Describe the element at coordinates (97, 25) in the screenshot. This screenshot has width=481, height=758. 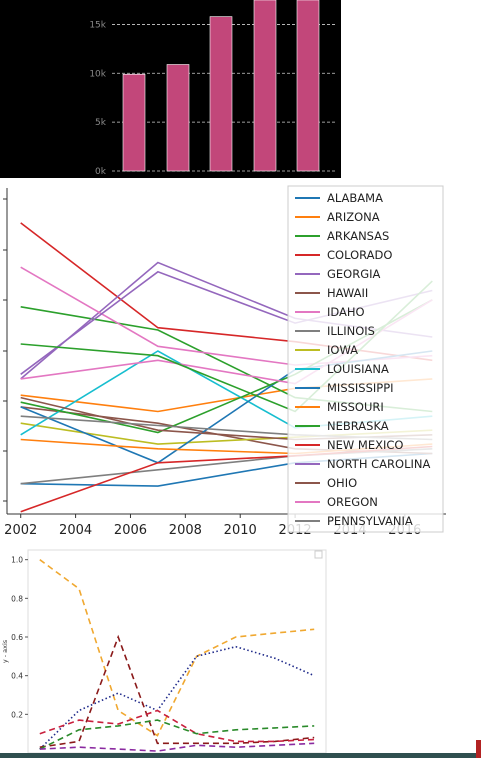
I see `bar-y-tick-label: 15k` at that location.